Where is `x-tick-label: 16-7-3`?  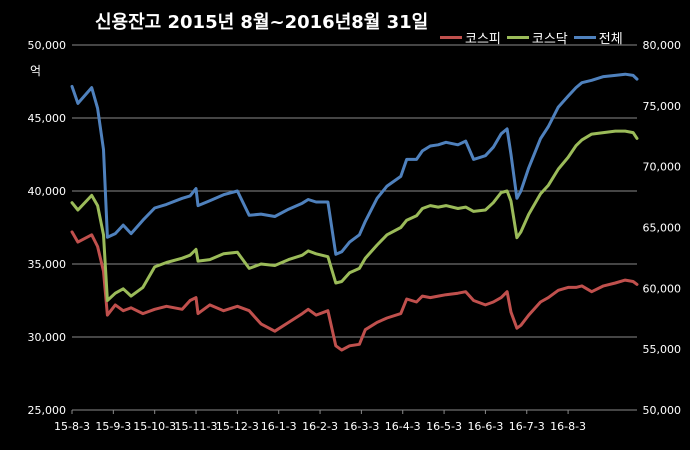 x-tick-label: 16-7-3 is located at coordinates (527, 426).